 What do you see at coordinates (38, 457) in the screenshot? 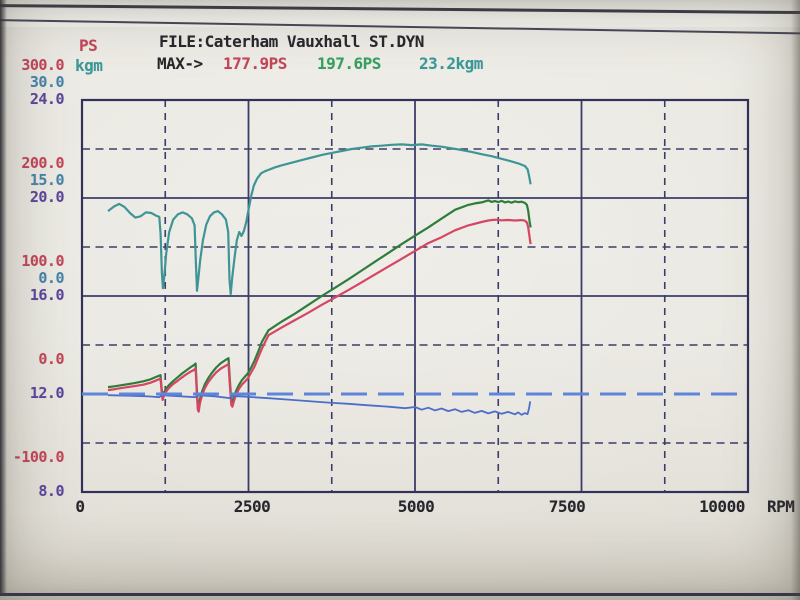
I see `ps-tick-label: -100.0` at bounding box center [38, 457].